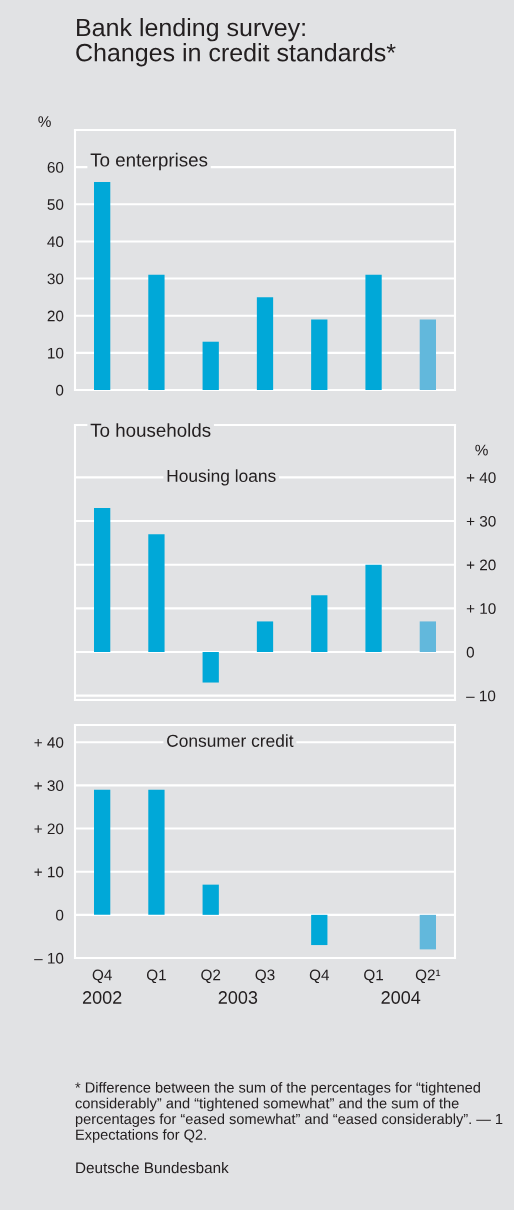  Describe the element at coordinates (55, 167) in the screenshot. I see `y-tick-label: 60` at that location.